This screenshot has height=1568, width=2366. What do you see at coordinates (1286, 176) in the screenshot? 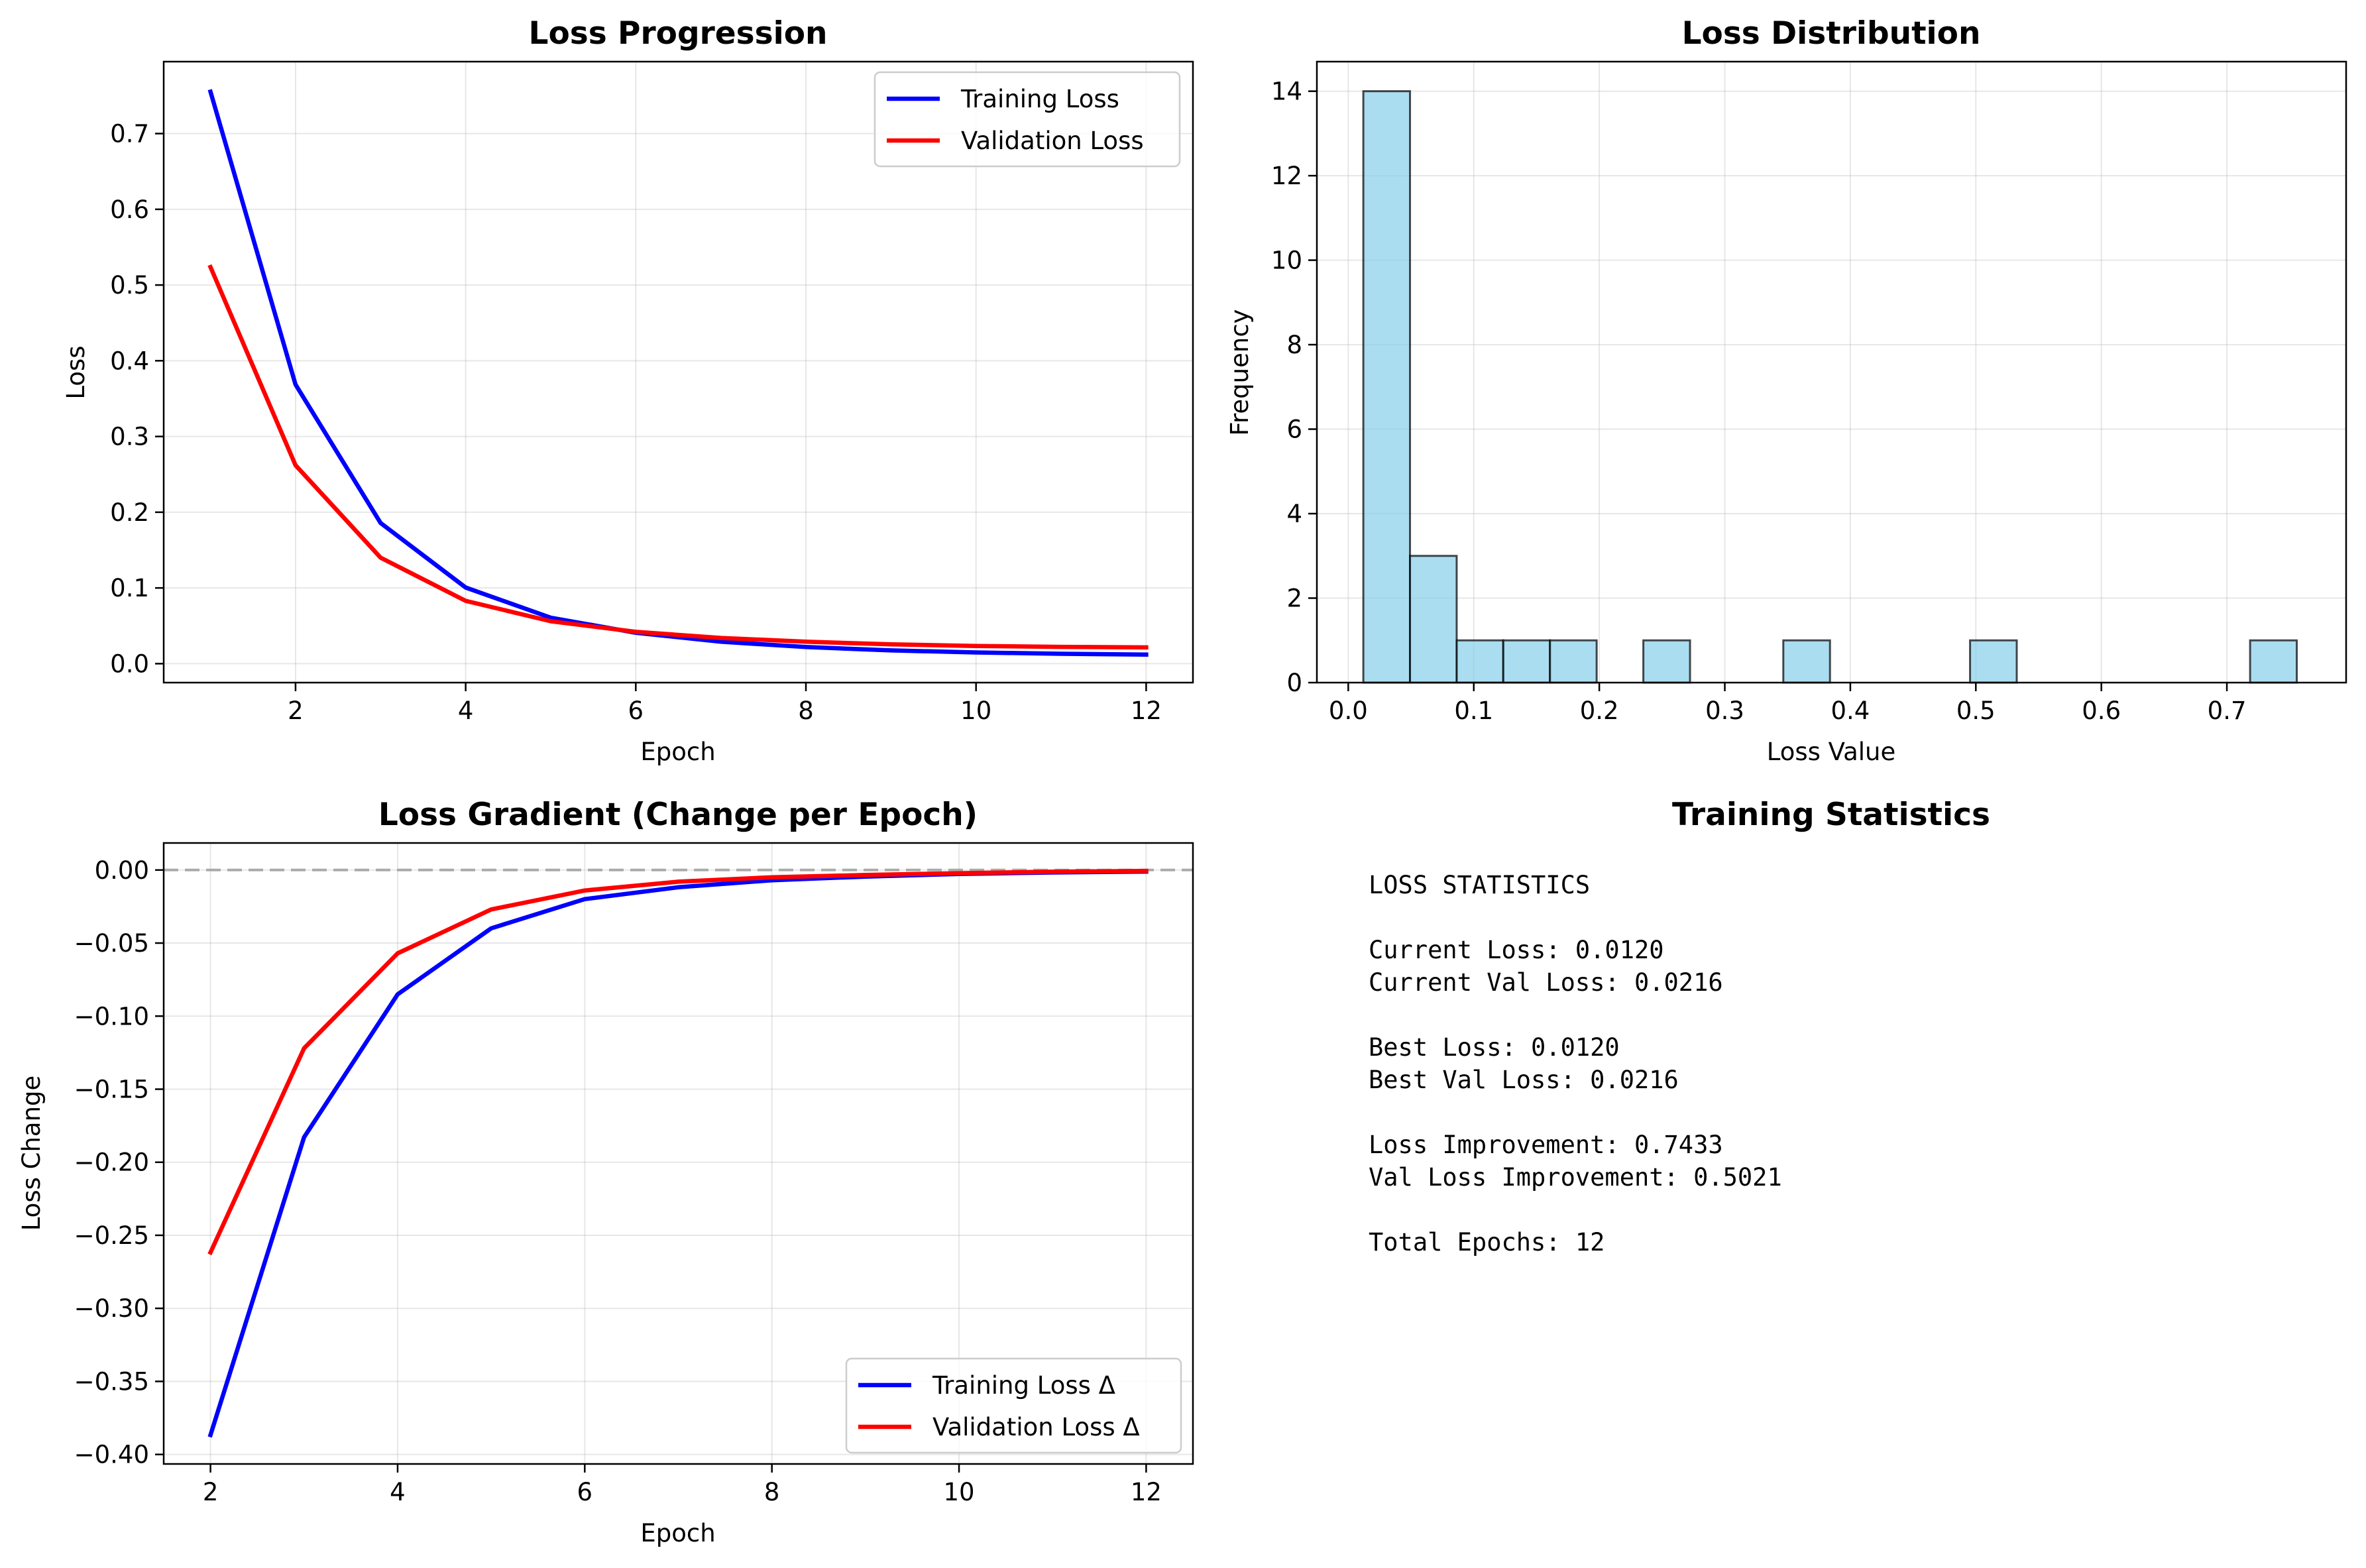
I see `y-tick-label: 12` at bounding box center [1286, 176].